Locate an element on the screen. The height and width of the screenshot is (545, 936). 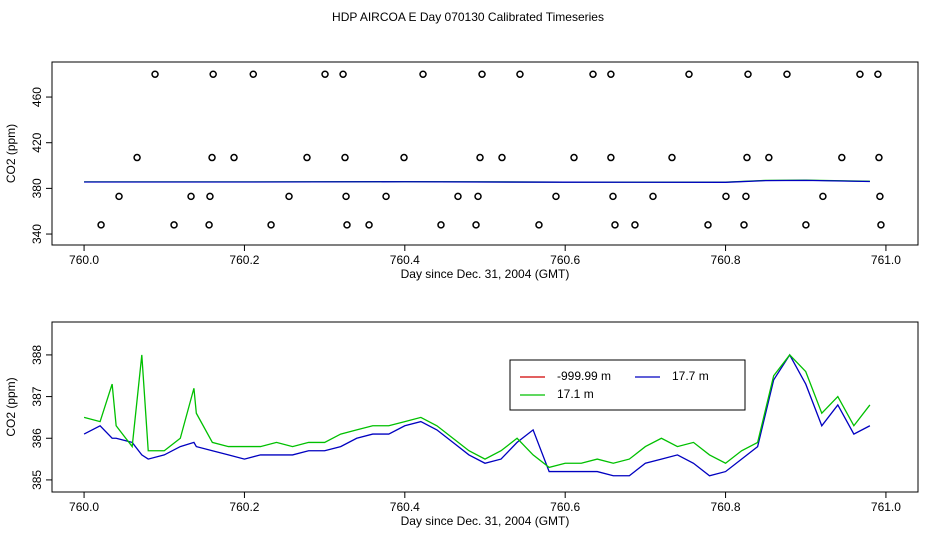
y-tick-label: 387 is located at coordinates (37, 396).